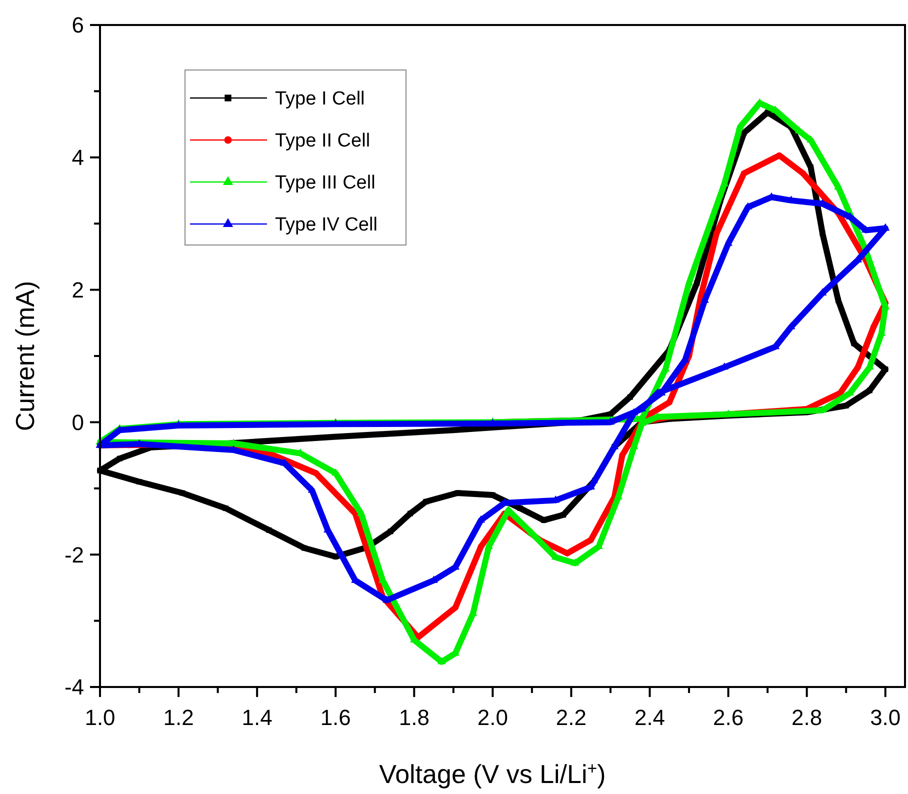 The width and height of the screenshot is (908, 794). What do you see at coordinates (100, 717) in the screenshot?
I see `x-tick-label: 1.0` at bounding box center [100, 717].